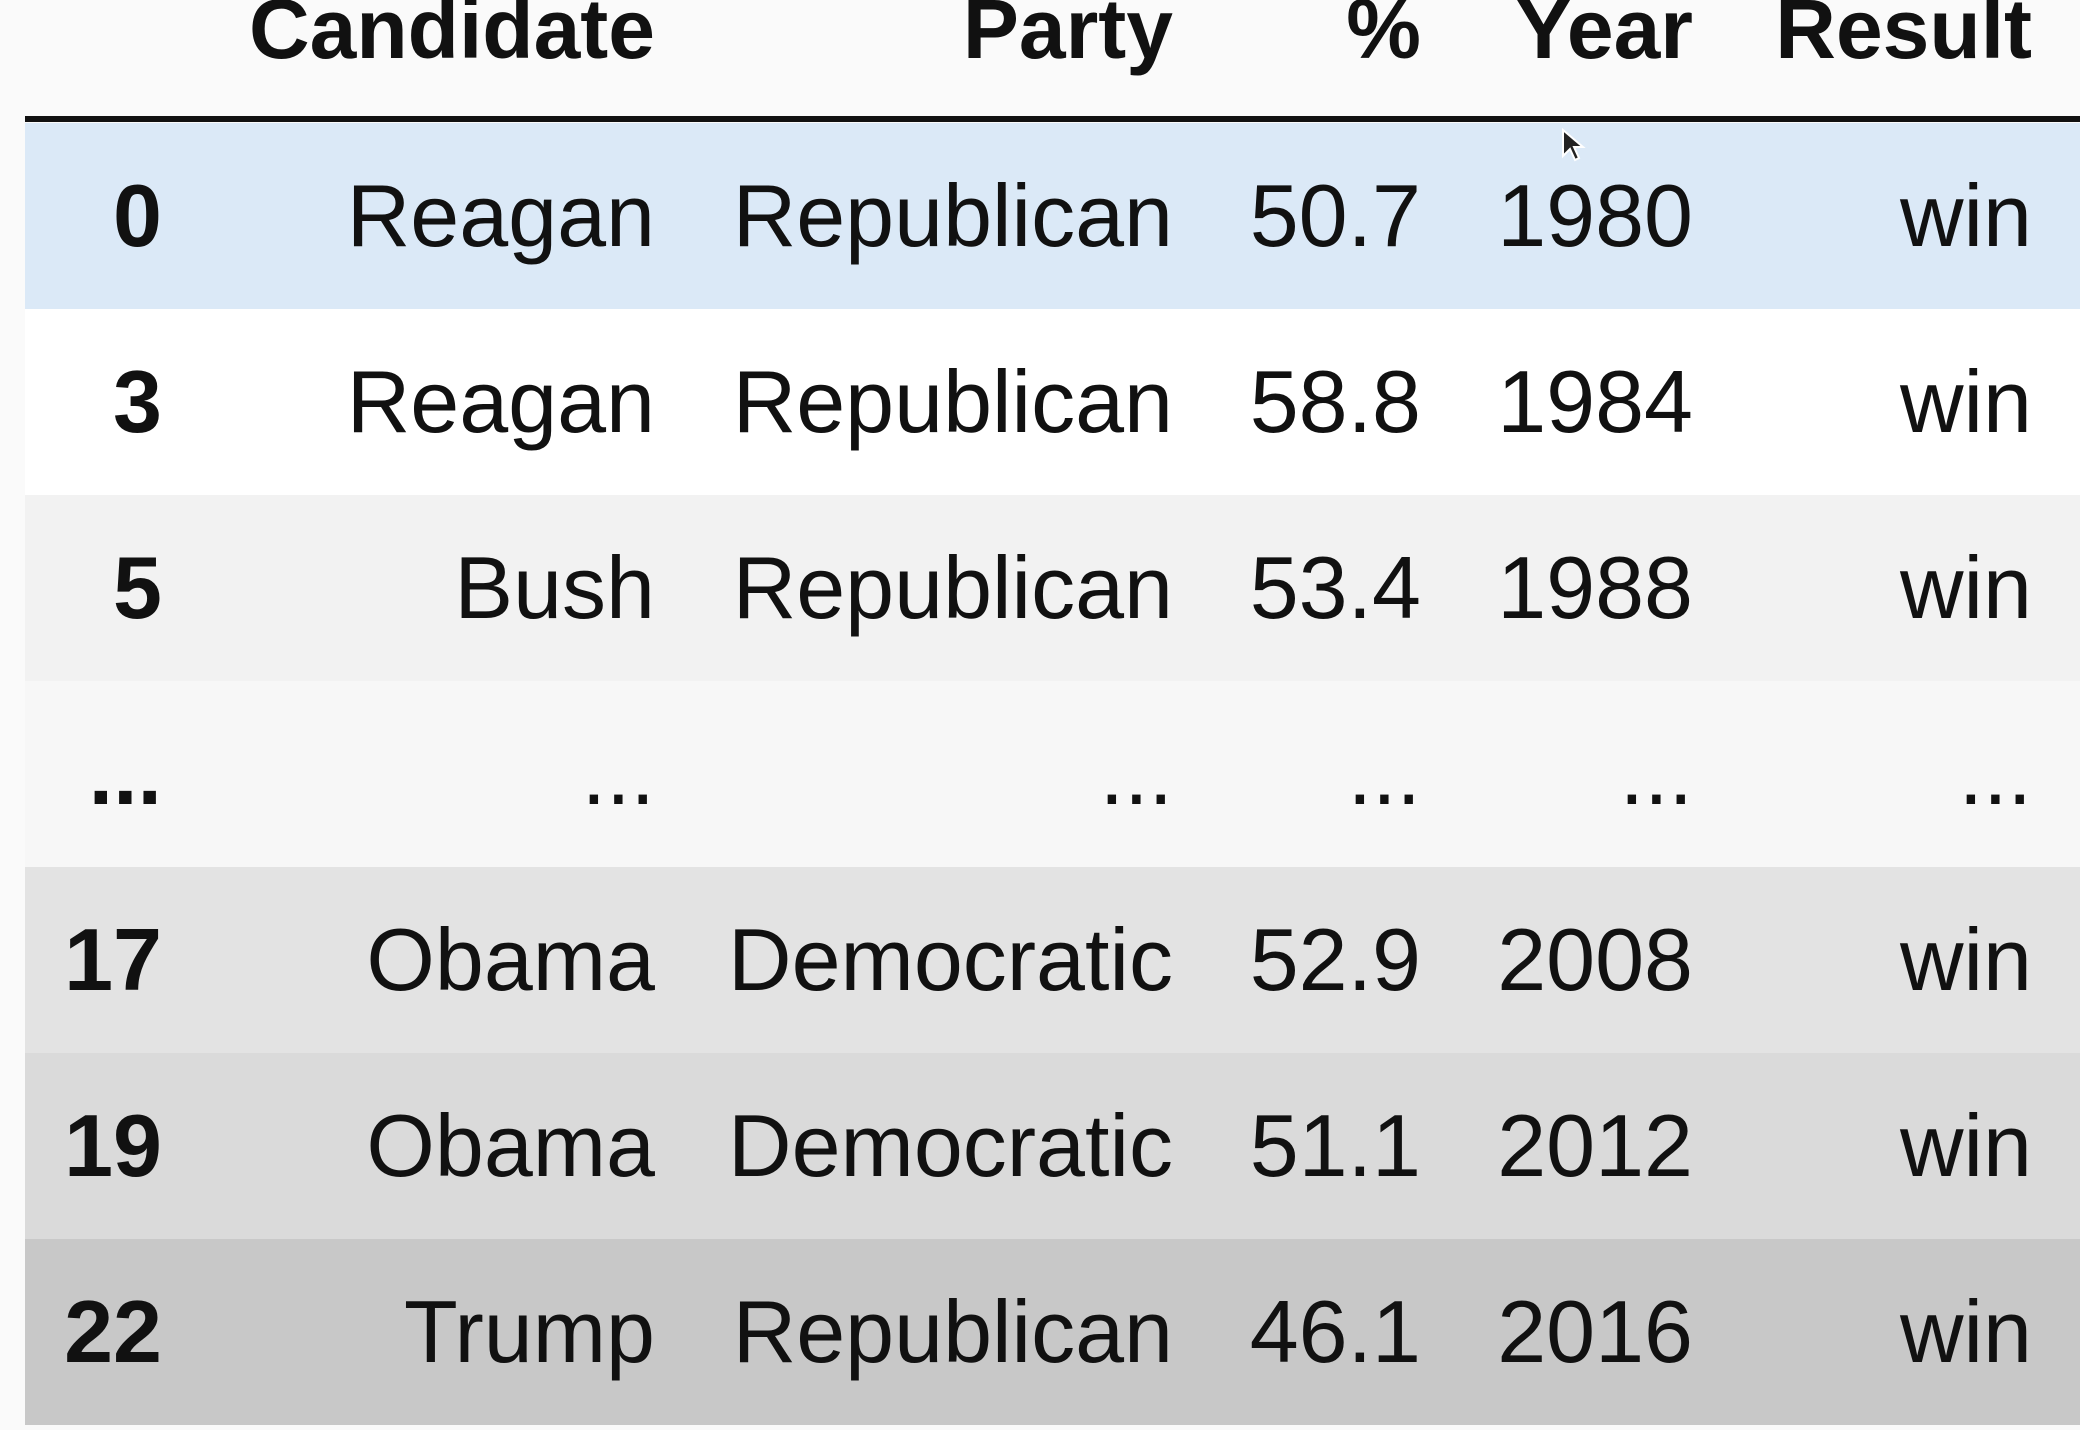 The width and height of the screenshot is (2080, 1430). What do you see at coordinates (137, 401) in the screenshot?
I see `row-index: 3` at bounding box center [137, 401].